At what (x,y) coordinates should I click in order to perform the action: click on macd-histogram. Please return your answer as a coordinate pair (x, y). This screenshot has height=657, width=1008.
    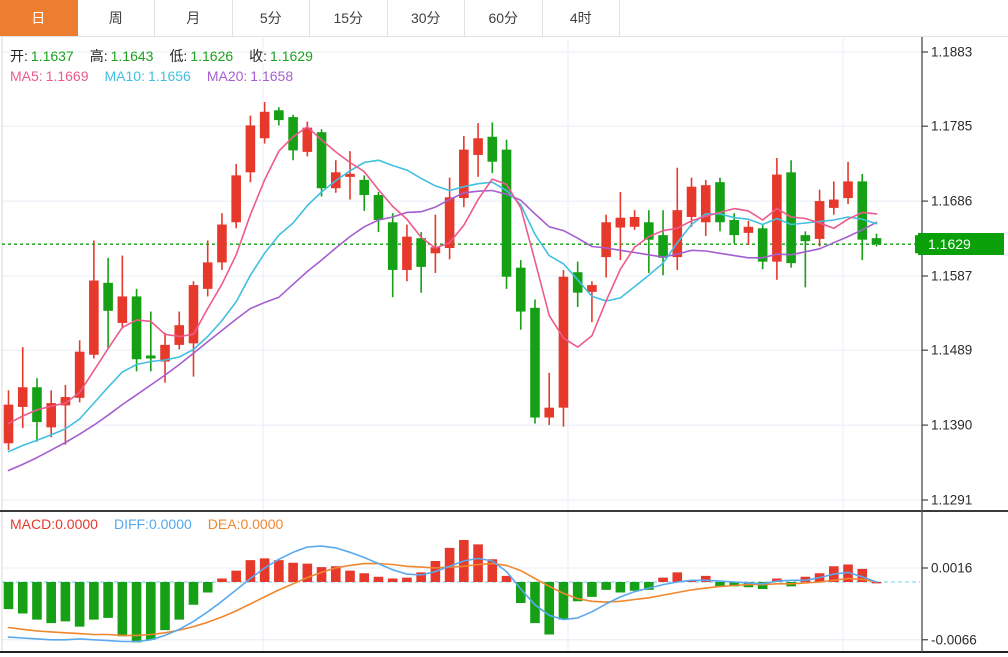
    Looking at the image, I should click on (442, 591).